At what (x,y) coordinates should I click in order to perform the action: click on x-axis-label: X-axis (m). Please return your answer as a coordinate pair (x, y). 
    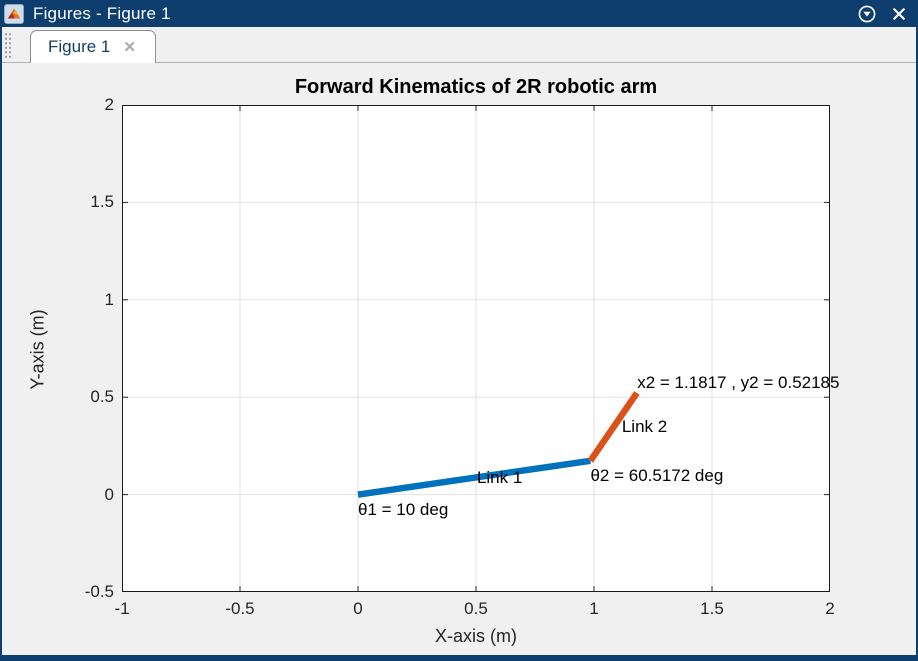
    Looking at the image, I should click on (476, 636).